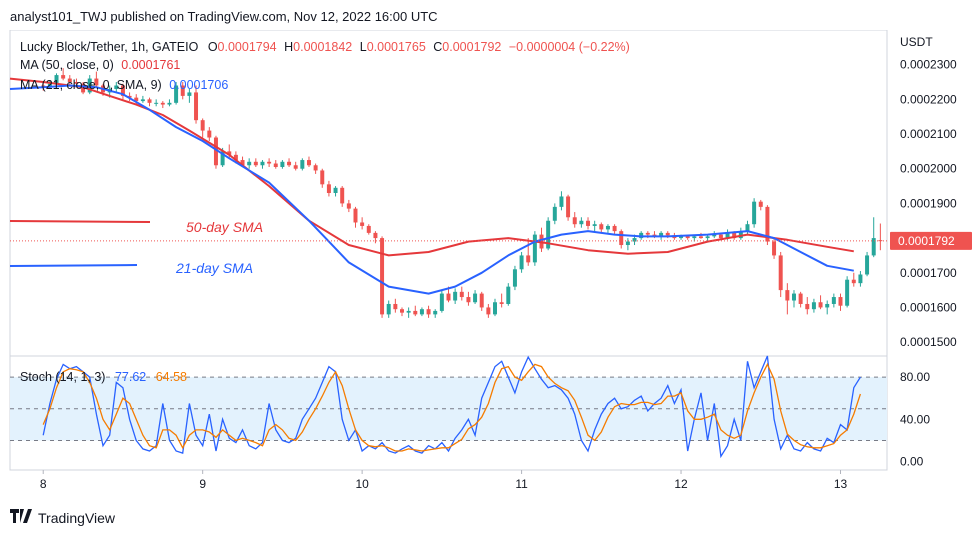 The width and height of the screenshot is (977, 536). Describe the element at coordinates (471, 47) in the screenshot. I see `legend-close: 0.0001792` at that location.